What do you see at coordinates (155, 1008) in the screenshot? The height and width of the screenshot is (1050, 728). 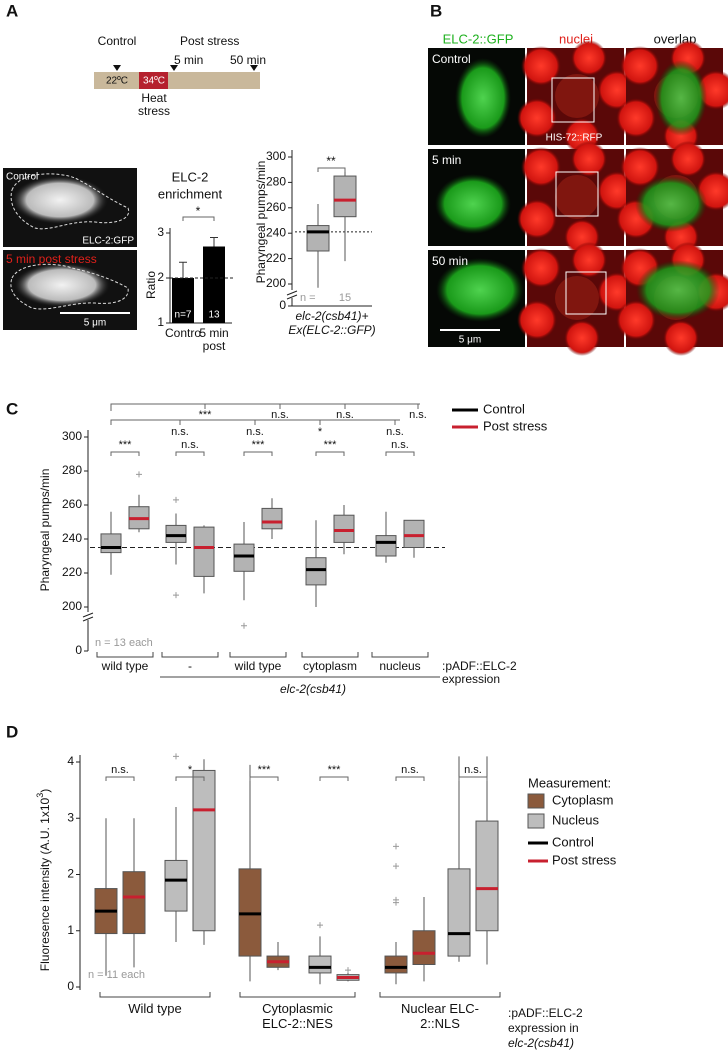 I see `x-tick-label: Wild type` at bounding box center [155, 1008].